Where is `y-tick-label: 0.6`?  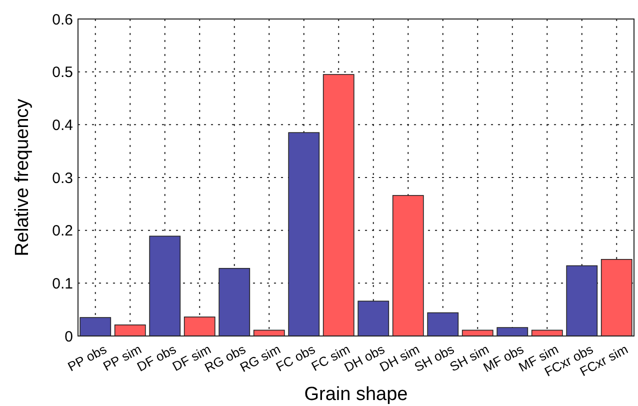
y-tick-label: 0.6 is located at coordinates (62, 19).